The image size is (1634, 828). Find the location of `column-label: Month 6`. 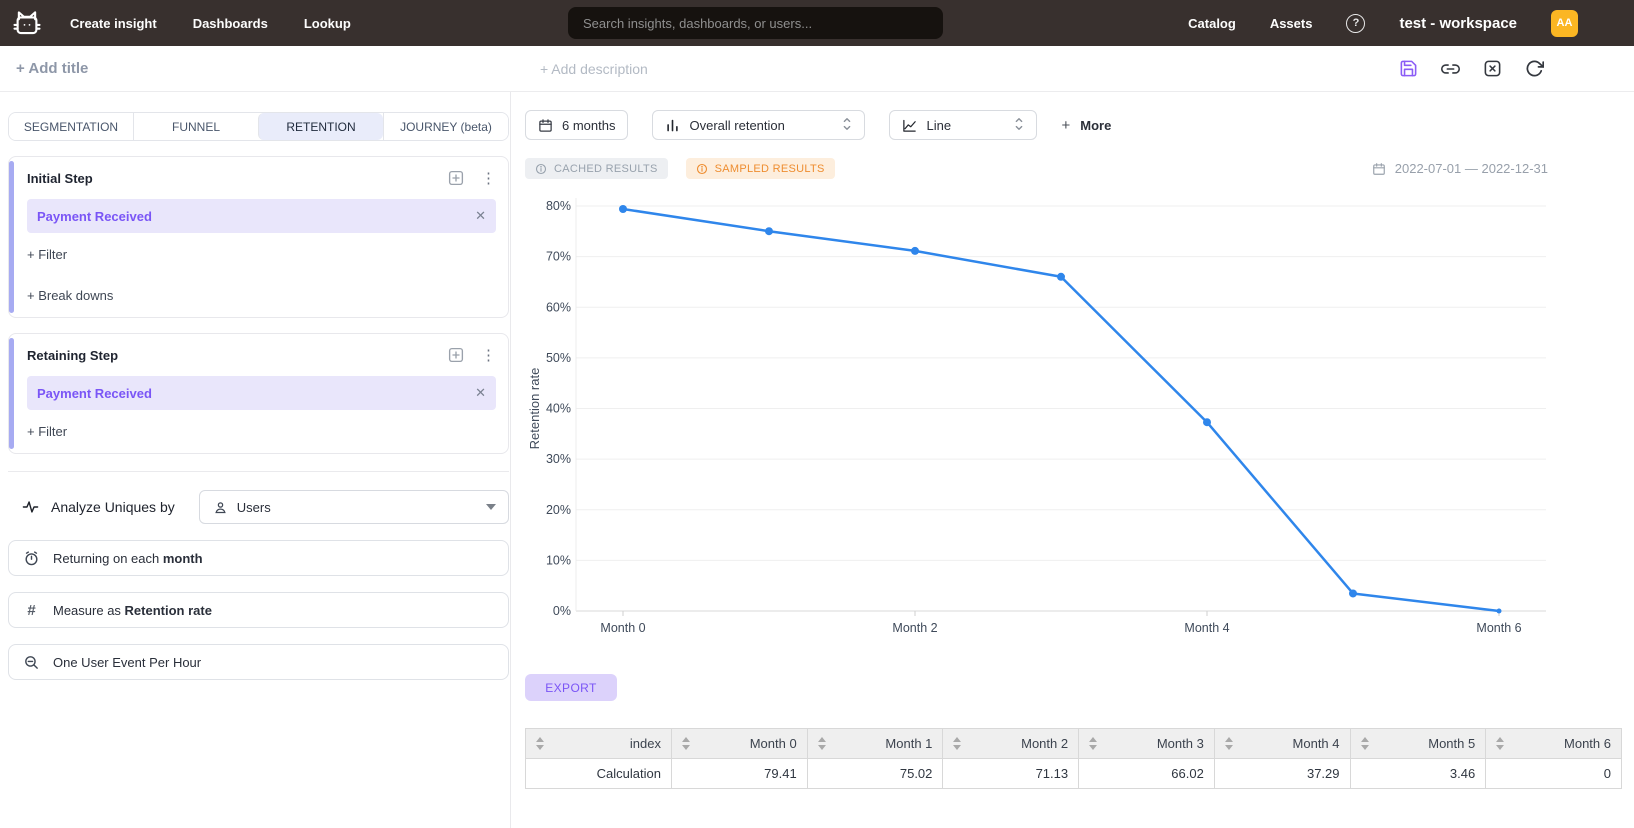

column-label: Month 6 is located at coordinates (1587, 743).